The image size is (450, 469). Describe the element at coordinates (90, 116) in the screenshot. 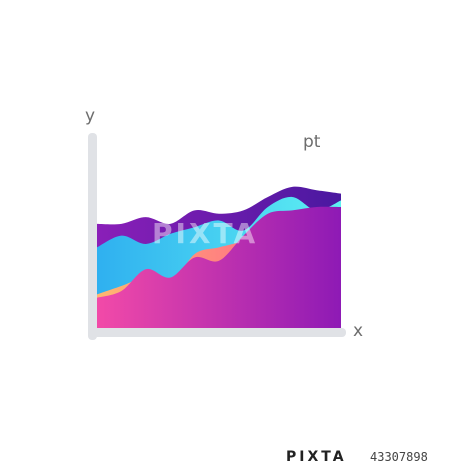

I see `y-axis-label: y` at that location.